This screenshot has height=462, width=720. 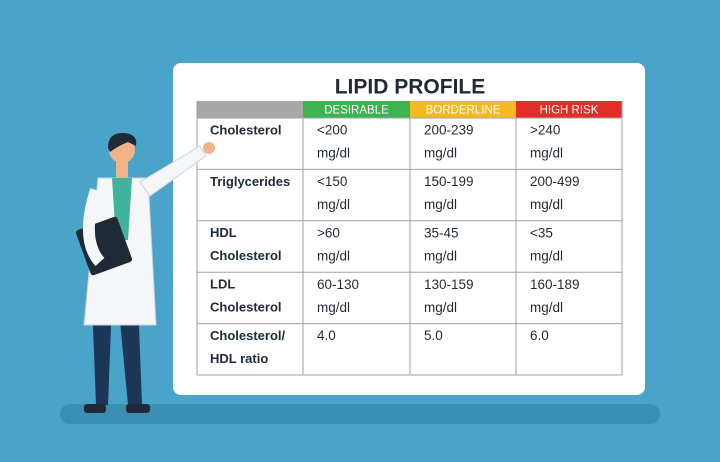 What do you see at coordinates (433, 335) in the screenshot?
I see `cell-value: 5.0` at bounding box center [433, 335].